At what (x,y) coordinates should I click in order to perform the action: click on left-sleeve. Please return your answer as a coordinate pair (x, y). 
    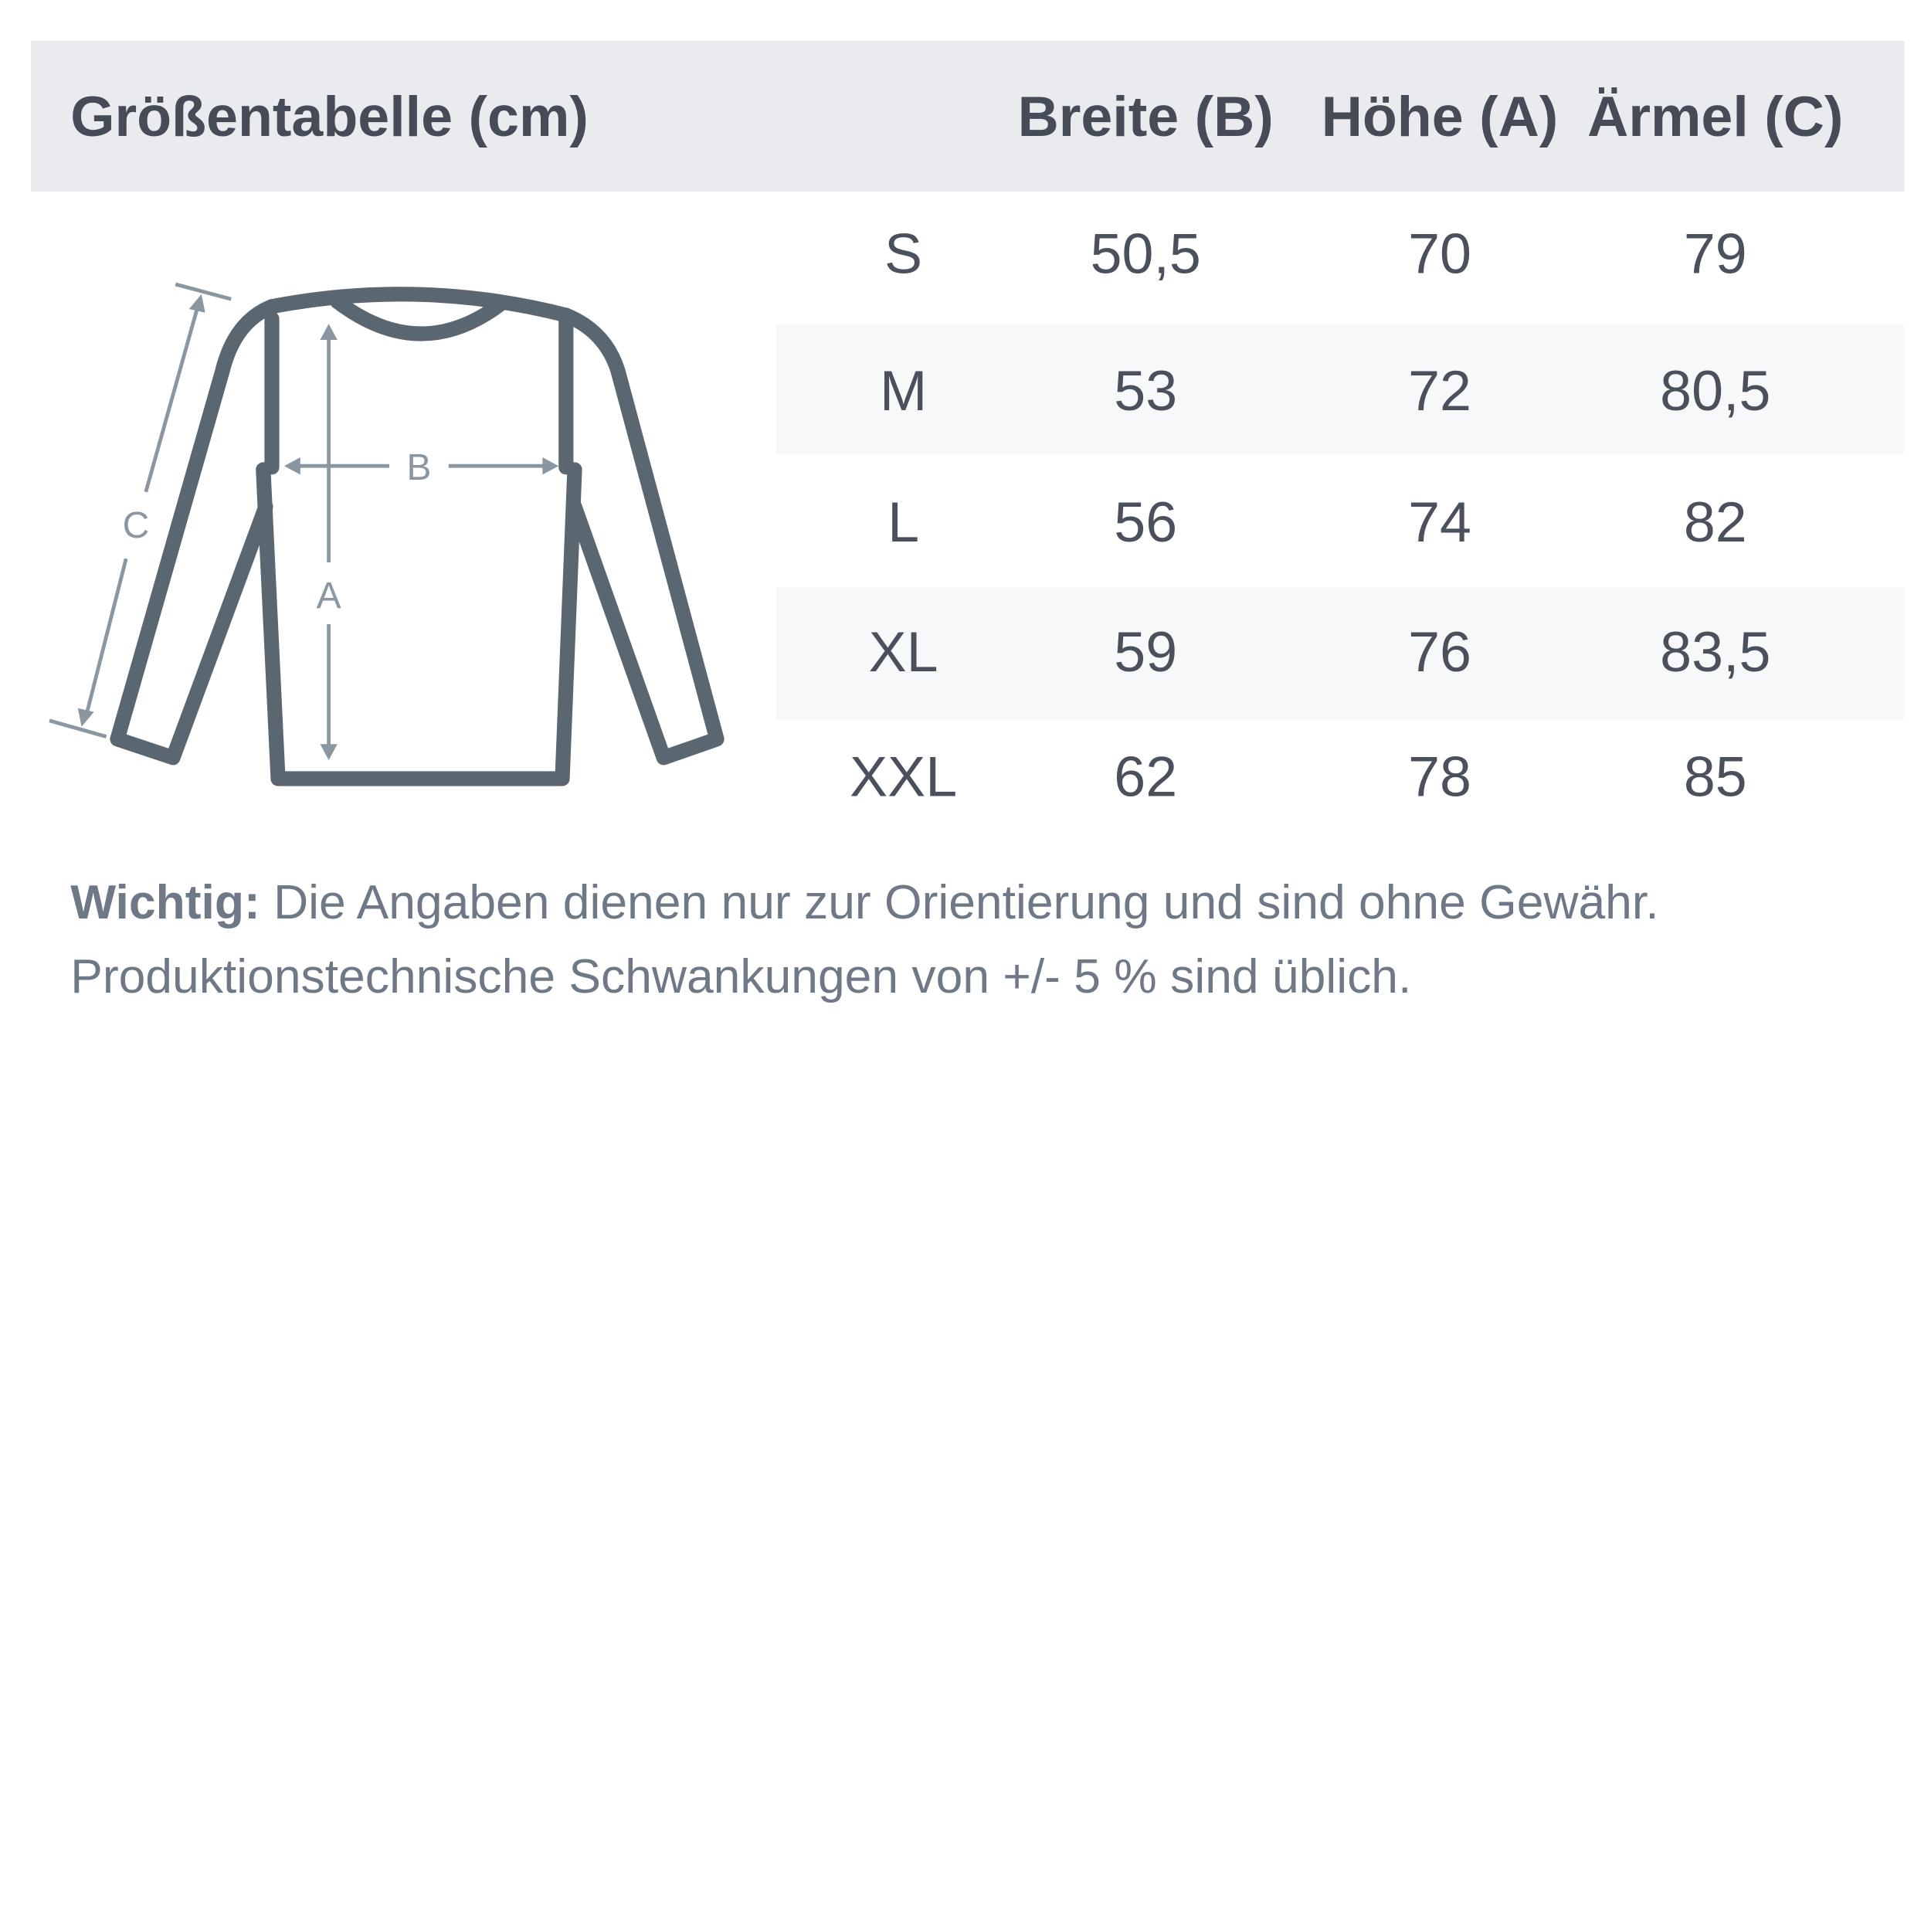
    Looking at the image, I should click on (195, 533).